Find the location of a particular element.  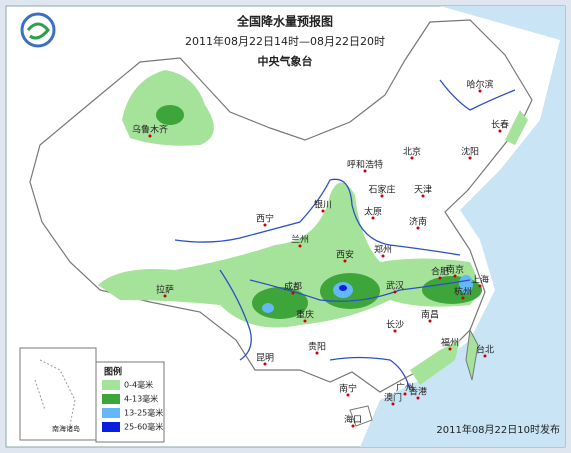

hainan is located at coordinates (361, 416).